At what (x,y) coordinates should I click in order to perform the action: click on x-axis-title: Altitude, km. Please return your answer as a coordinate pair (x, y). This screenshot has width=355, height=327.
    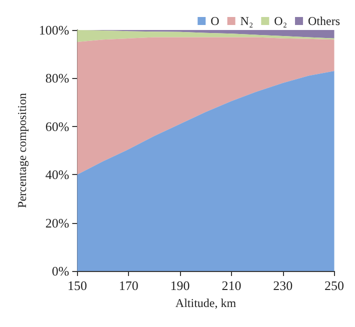
    Looking at the image, I should click on (206, 303).